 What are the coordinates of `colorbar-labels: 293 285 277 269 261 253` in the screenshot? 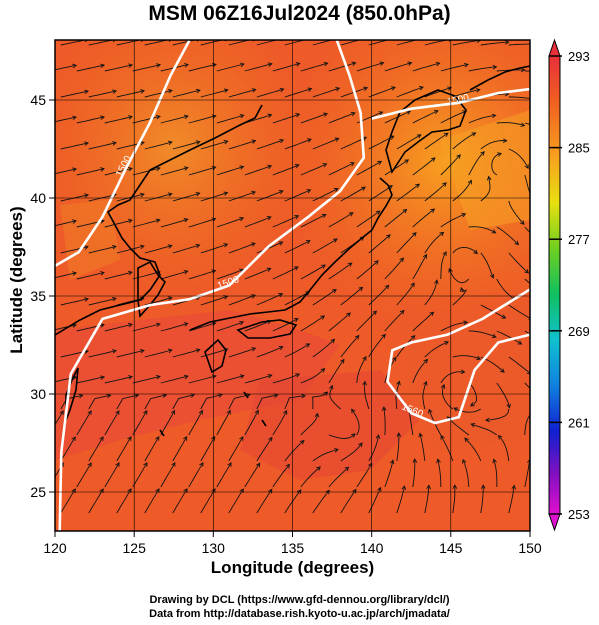 It's located at (579, 285).